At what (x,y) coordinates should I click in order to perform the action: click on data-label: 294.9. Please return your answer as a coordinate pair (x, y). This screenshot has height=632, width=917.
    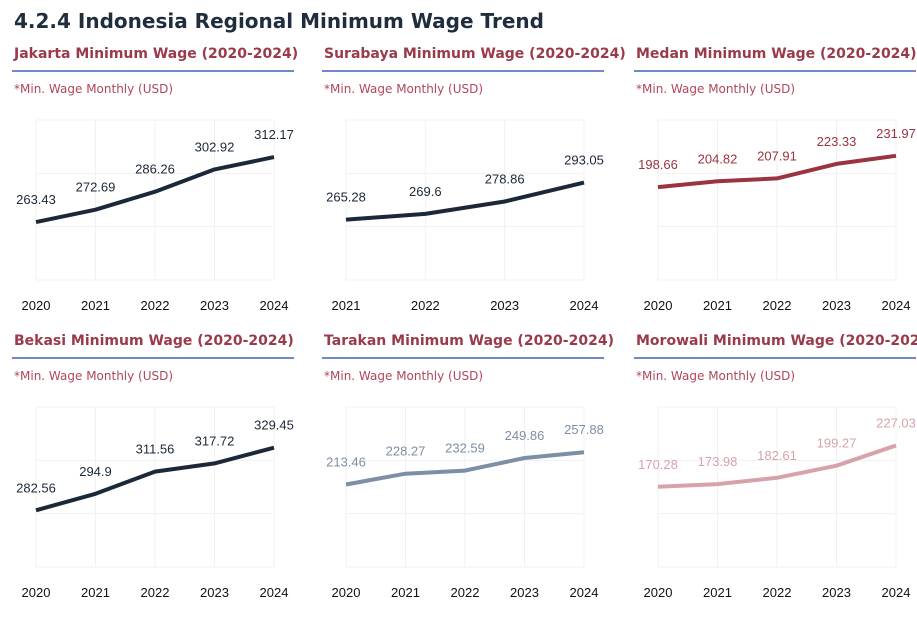
    Looking at the image, I should click on (95, 471).